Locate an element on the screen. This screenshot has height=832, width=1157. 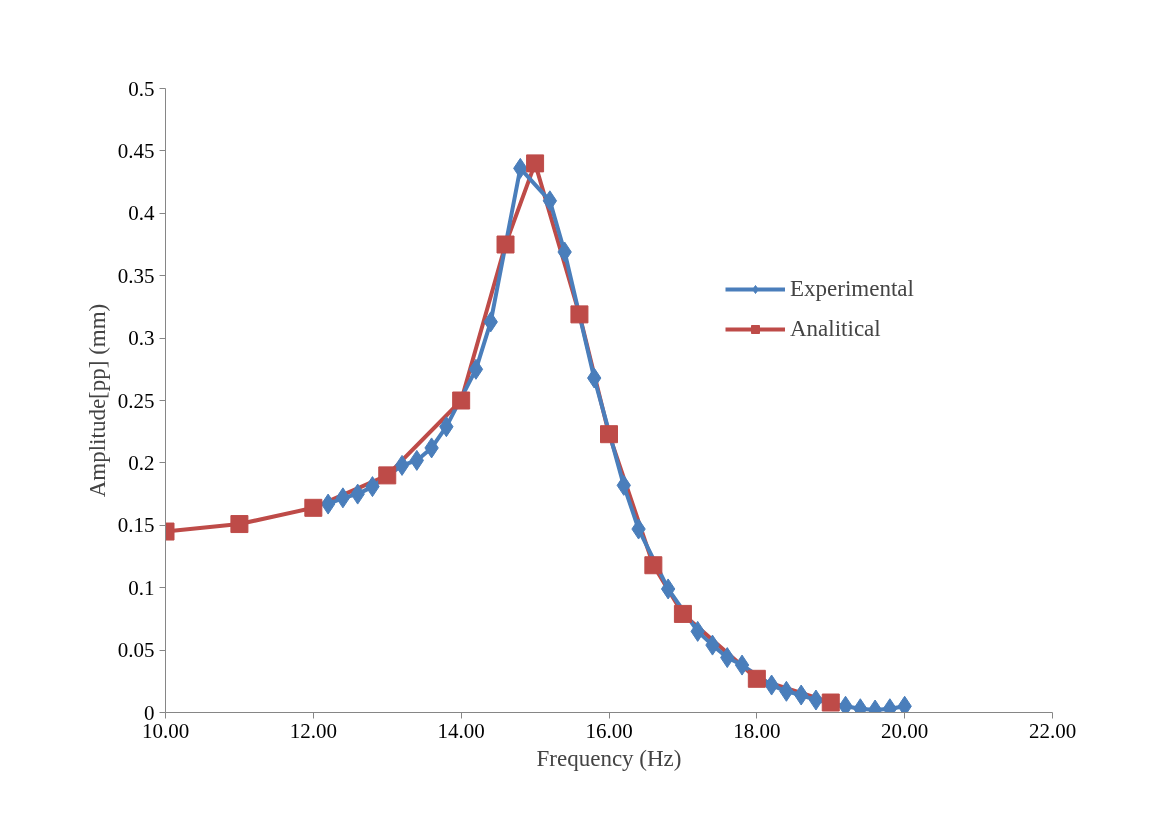
y-tick-label: 0.3 is located at coordinates (141, 338).